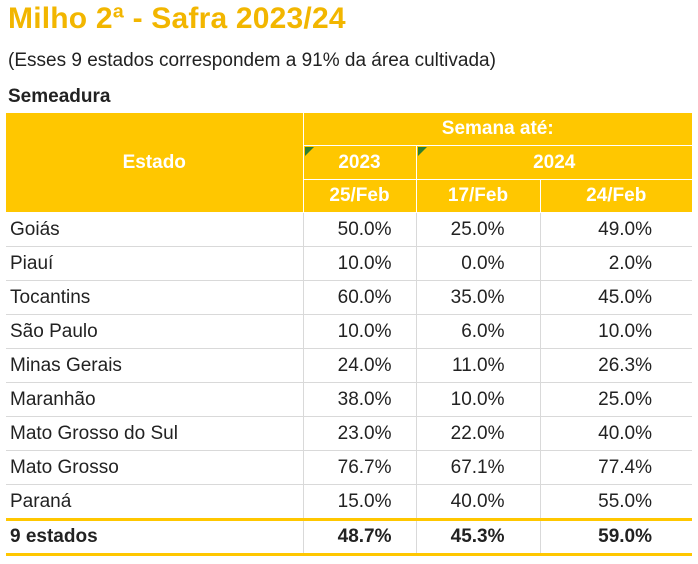 This screenshot has height=564, width=698. What do you see at coordinates (616, 229) in the screenshot?
I see `value-cell: 49.0%` at bounding box center [616, 229].